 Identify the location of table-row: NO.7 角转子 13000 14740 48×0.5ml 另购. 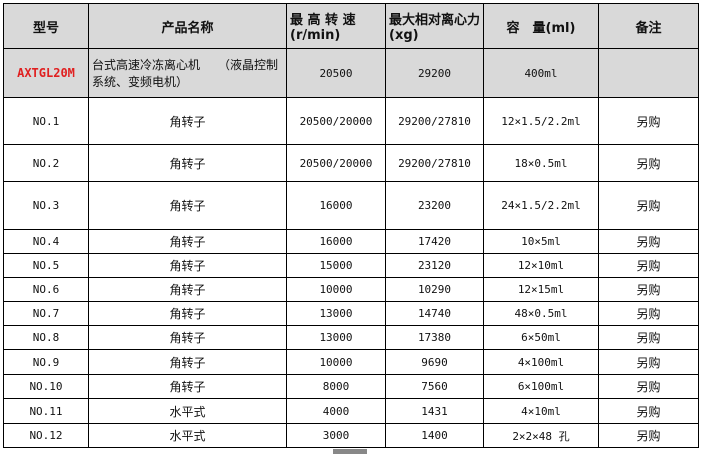
(351, 313).